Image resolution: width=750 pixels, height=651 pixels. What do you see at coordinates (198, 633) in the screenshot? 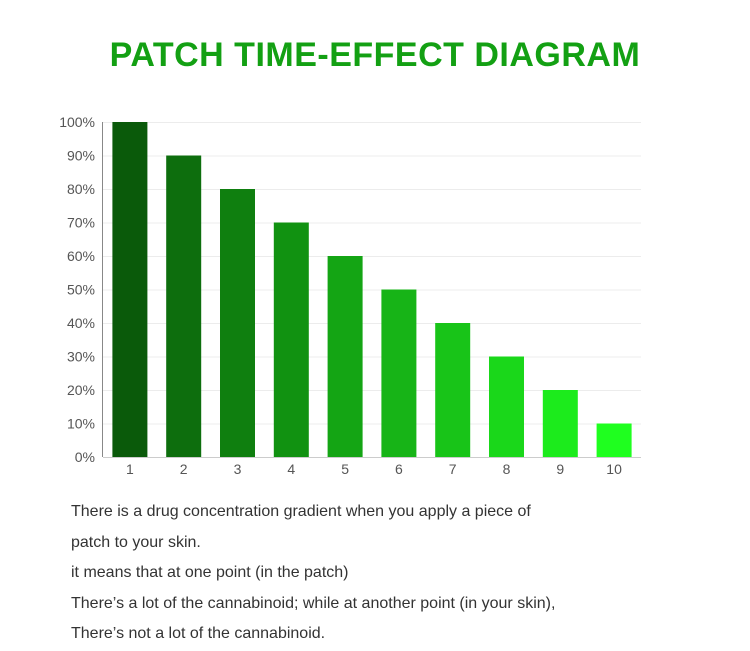
I see `caption-line: There’s not a lot of the cannabinoid.` at bounding box center [198, 633].